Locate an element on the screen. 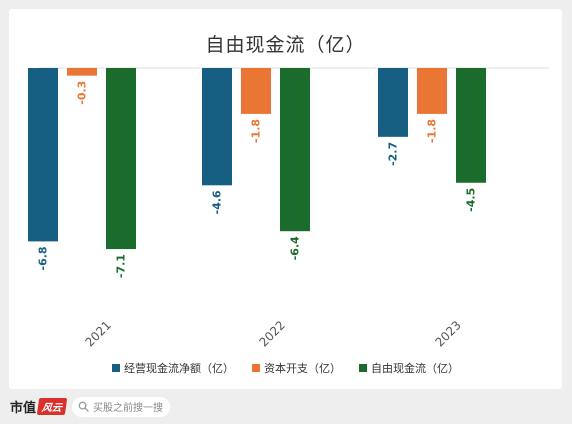 The image size is (572, 424). data-label-2022-series-2: -6.4 is located at coordinates (295, 248).